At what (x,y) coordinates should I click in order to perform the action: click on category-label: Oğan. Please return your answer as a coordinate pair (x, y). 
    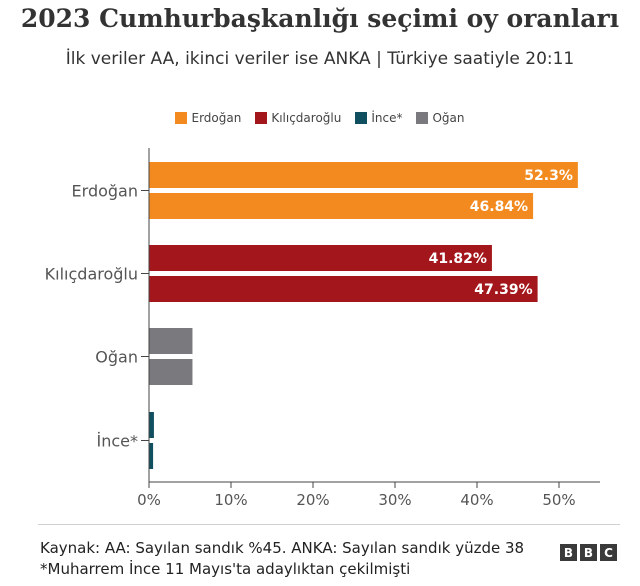
    Looking at the image, I should click on (116, 357).